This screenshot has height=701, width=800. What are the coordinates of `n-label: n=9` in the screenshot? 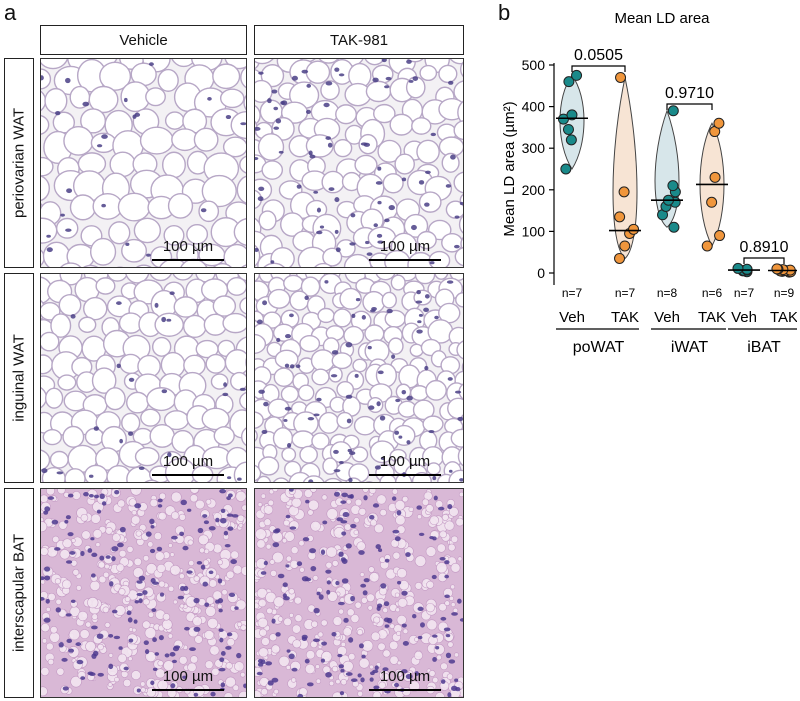 It's located at (784, 293).